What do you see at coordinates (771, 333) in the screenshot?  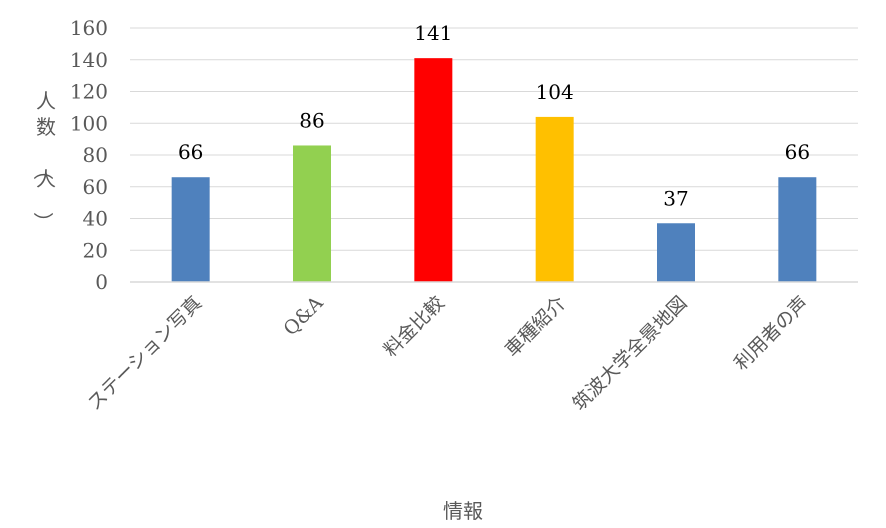 I see `x-category-label: 利用者の声` at bounding box center [771, 333].